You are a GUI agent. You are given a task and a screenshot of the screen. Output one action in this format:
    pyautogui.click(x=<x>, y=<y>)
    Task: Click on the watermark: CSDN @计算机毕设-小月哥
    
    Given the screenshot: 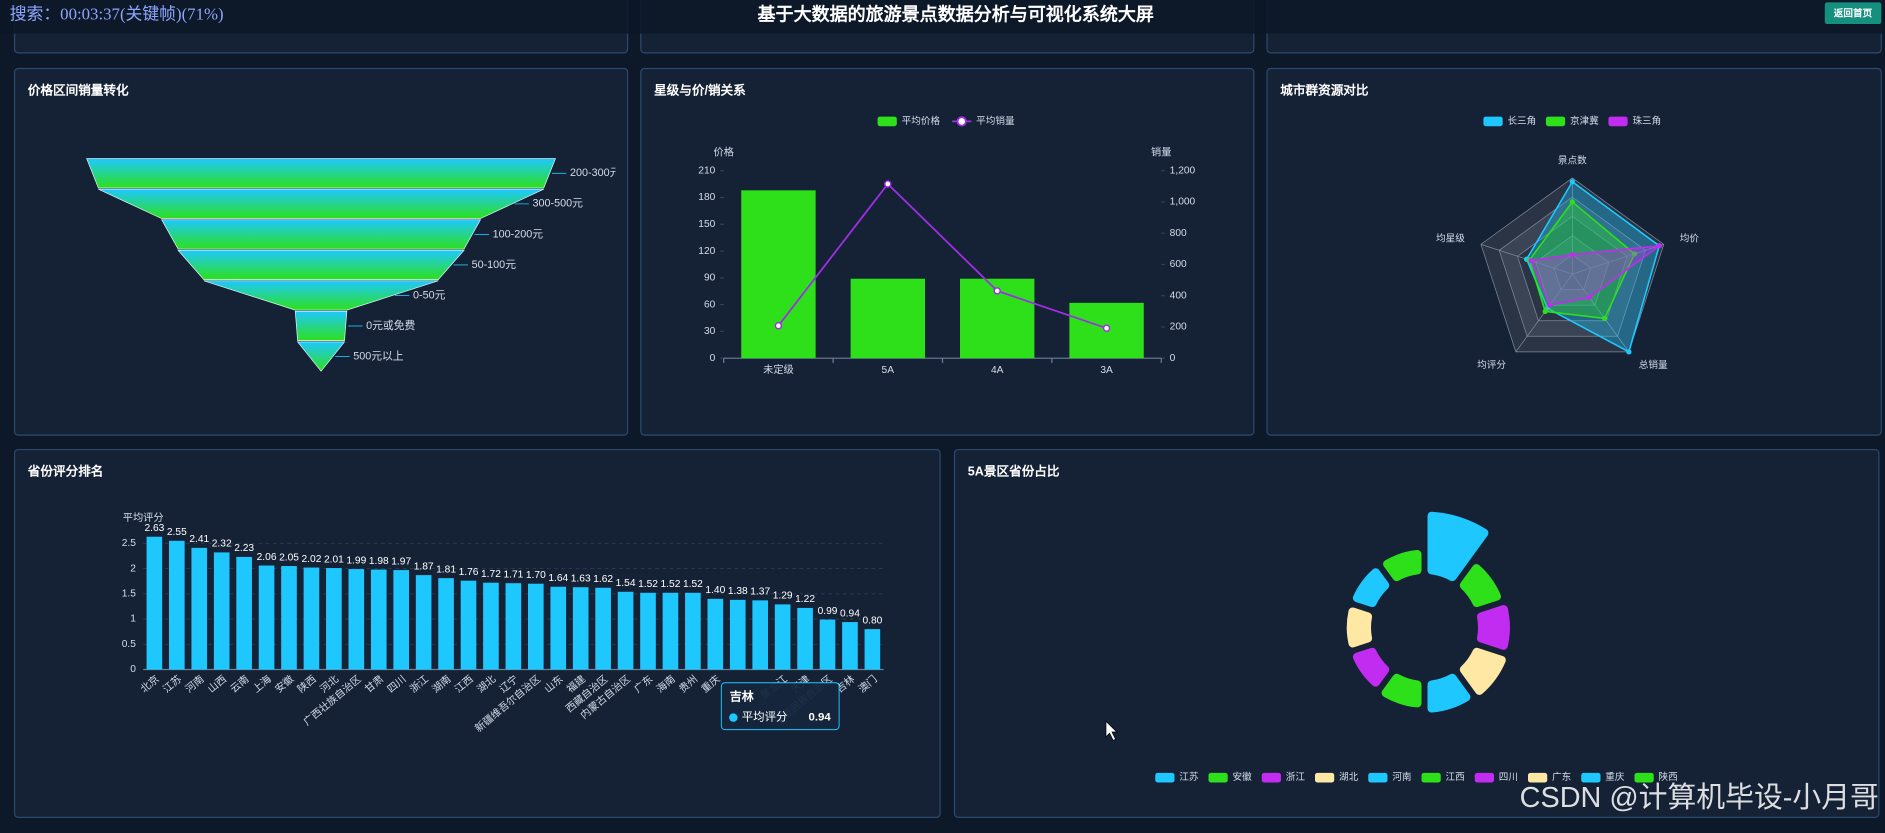 What is the action you would take?
    pyautogui.click(x=1699, y=798)
    